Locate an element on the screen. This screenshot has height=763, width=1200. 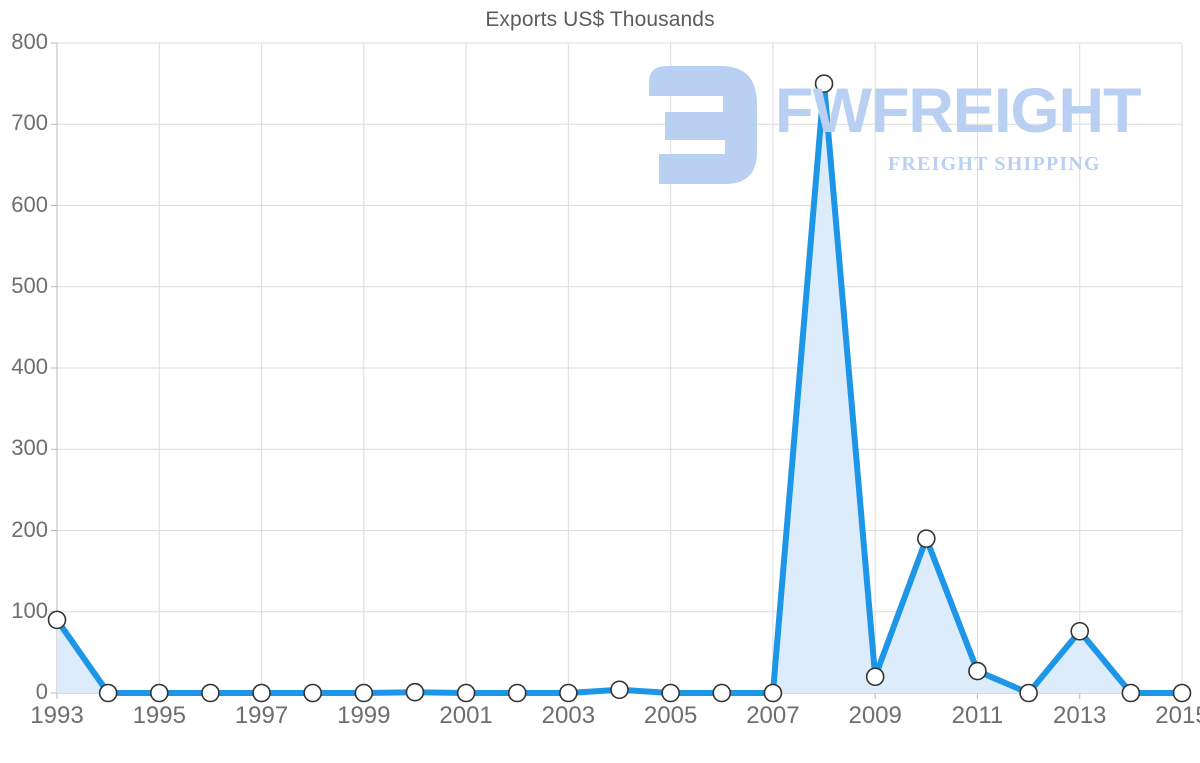
x-axis-tick-label: 2013 is located at coordinates (1080, 715).